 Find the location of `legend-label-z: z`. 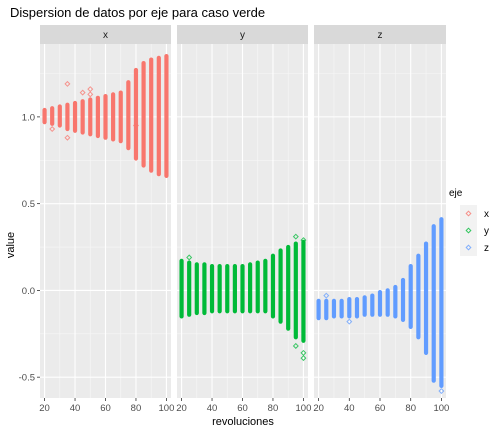

legend-label-z: z is located at coordinates (486, 248).